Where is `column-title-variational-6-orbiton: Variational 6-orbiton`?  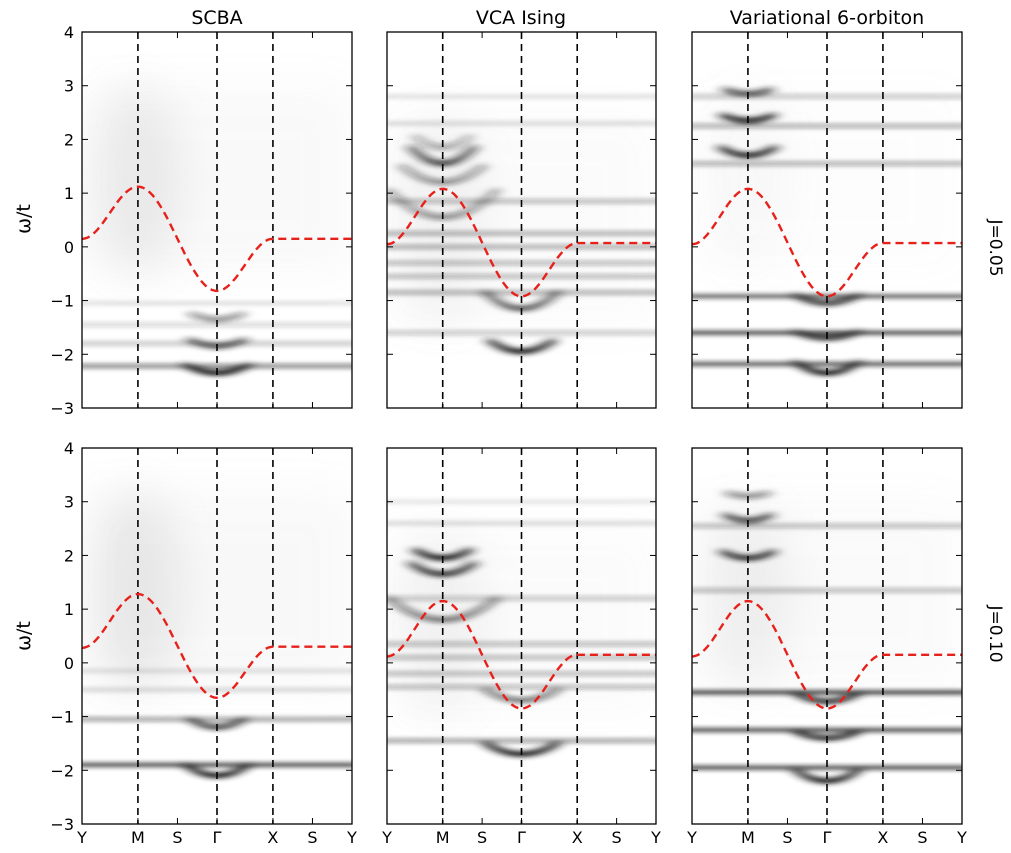 column-title-variational-6-orbiton: Variational 6-orbiton is located at coordinates (827, 18).